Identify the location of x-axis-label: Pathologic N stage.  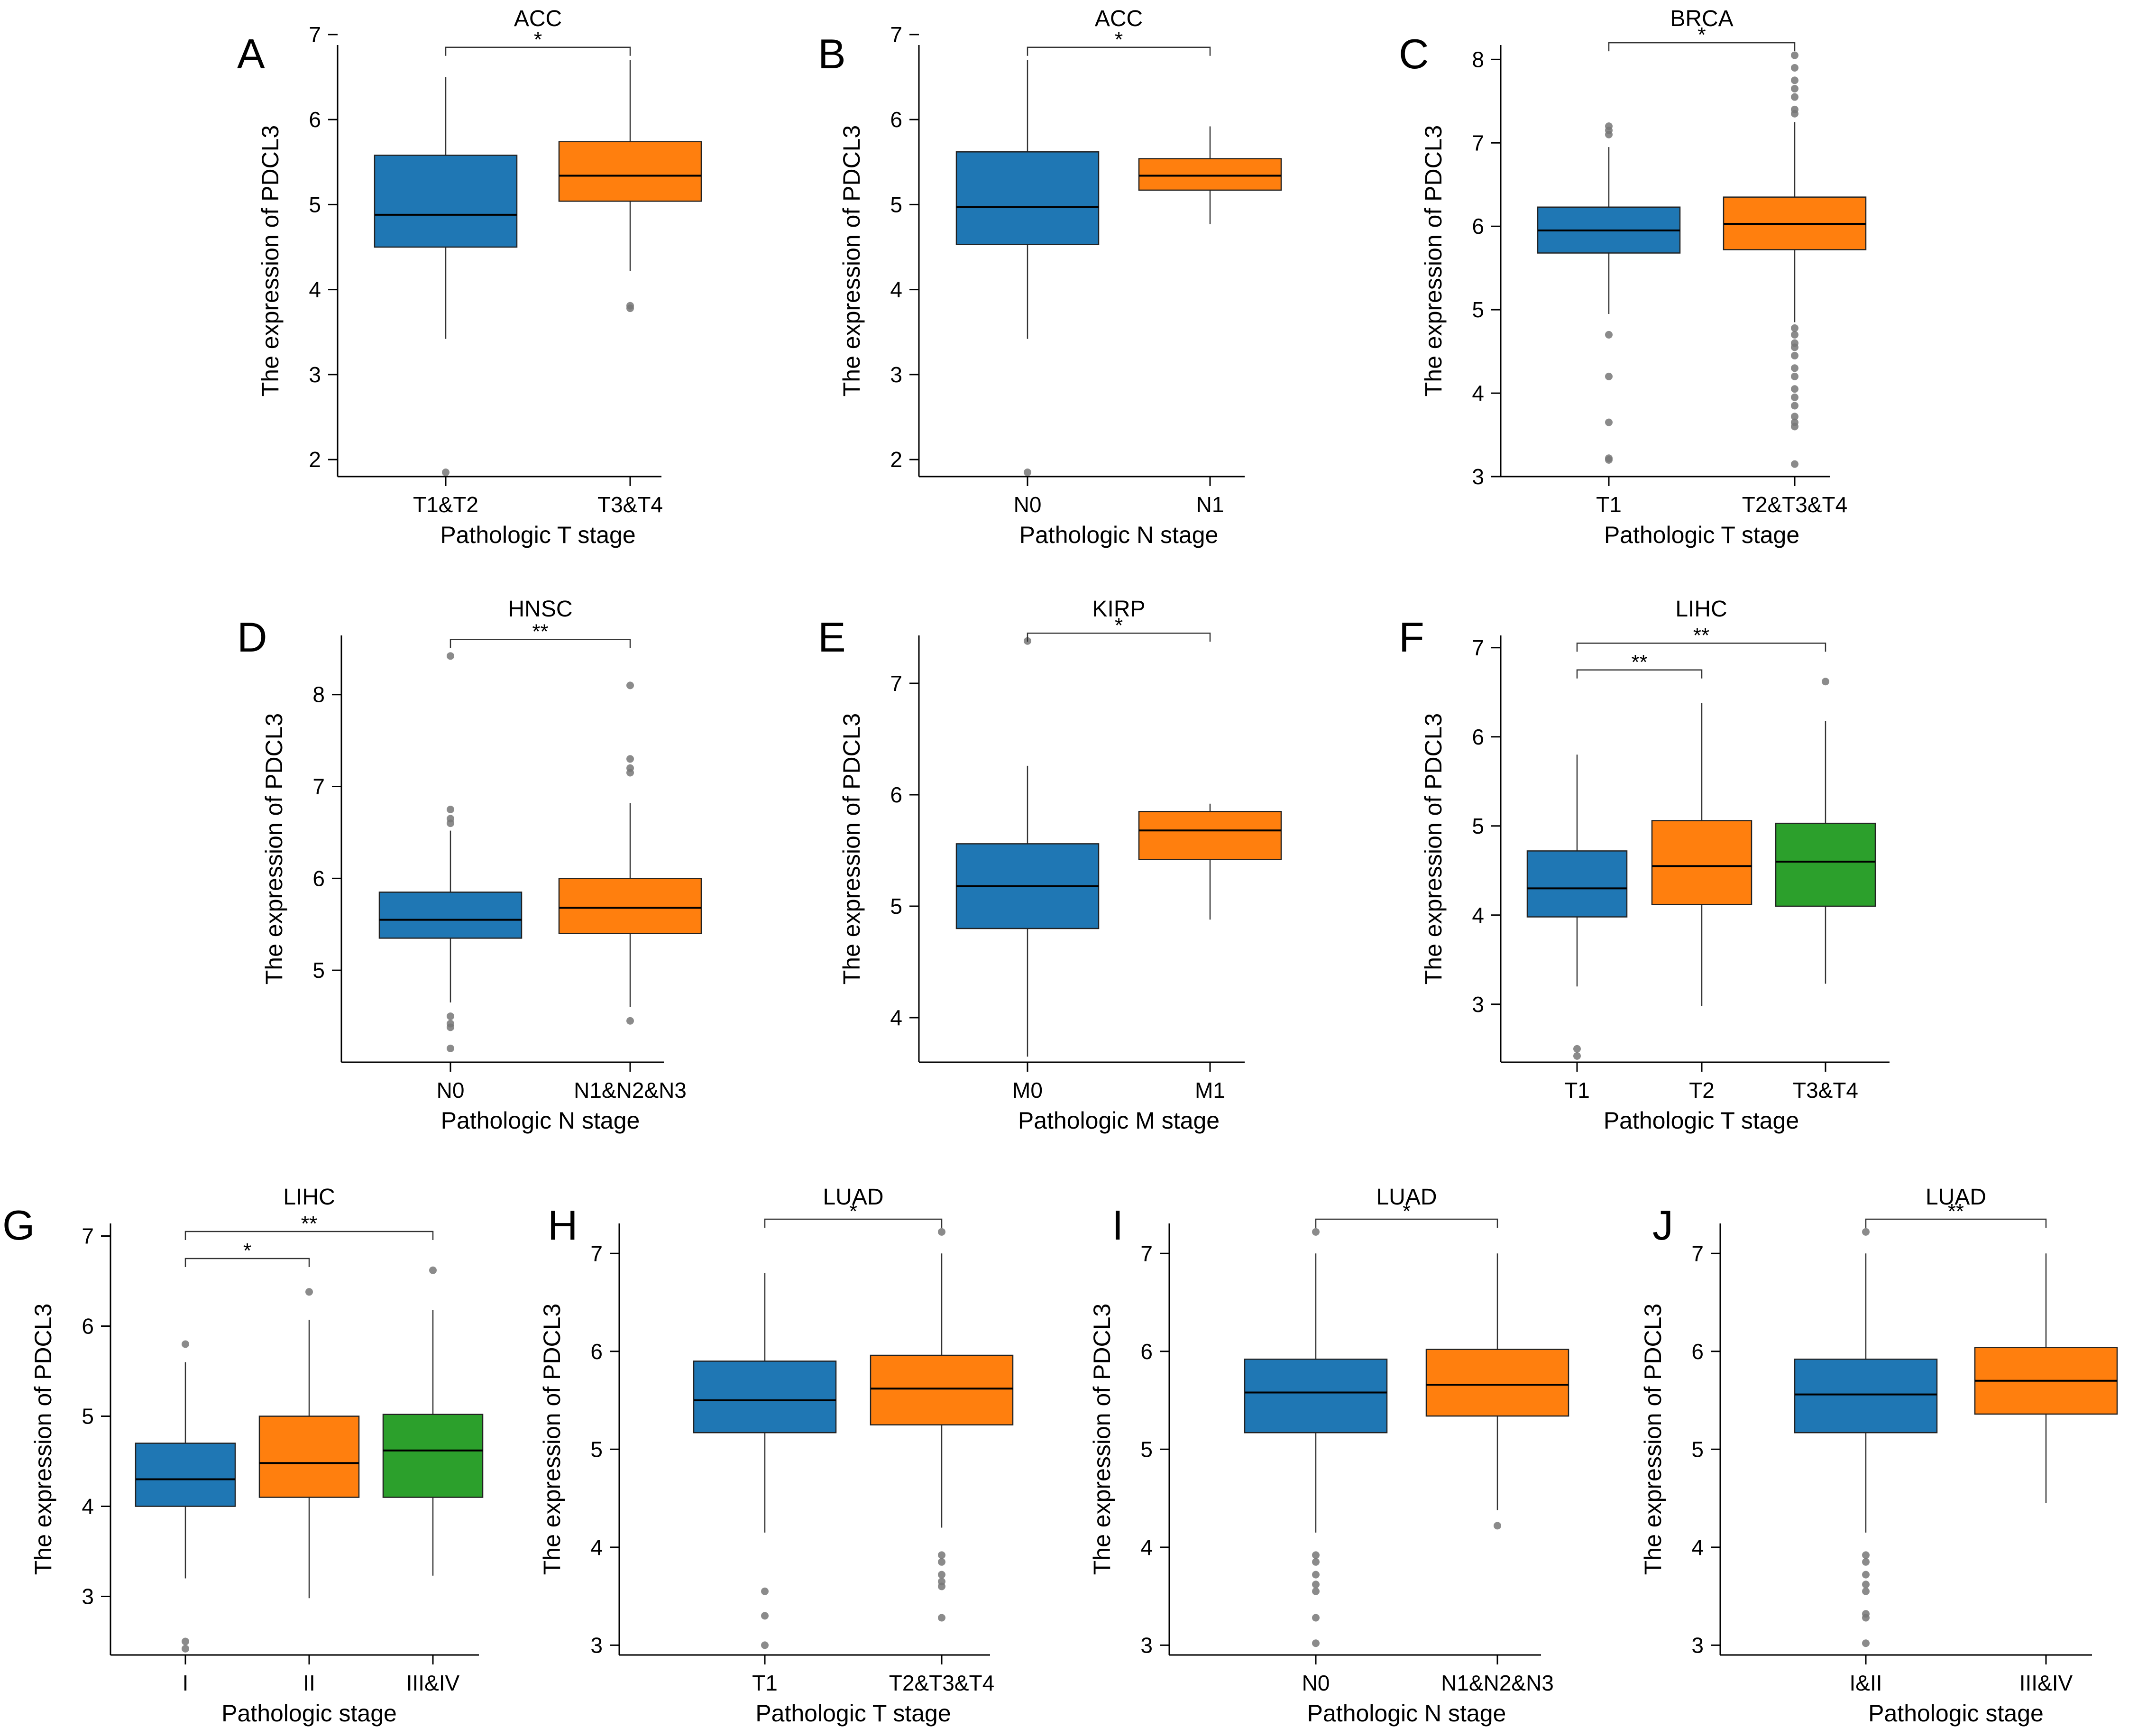
(1407, 1713).